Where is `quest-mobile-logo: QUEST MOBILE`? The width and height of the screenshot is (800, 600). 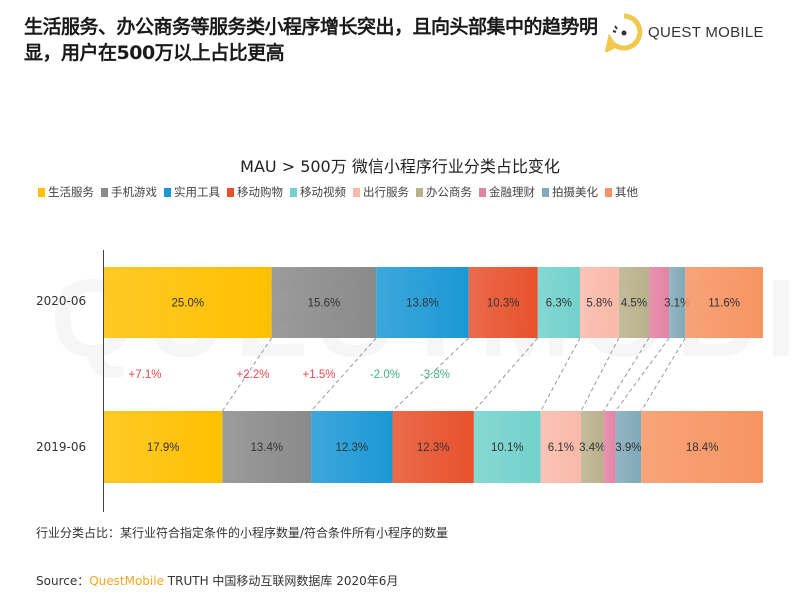
quest-mobile-logo: QUEST MOBILE is located at coordinates (684, 32).